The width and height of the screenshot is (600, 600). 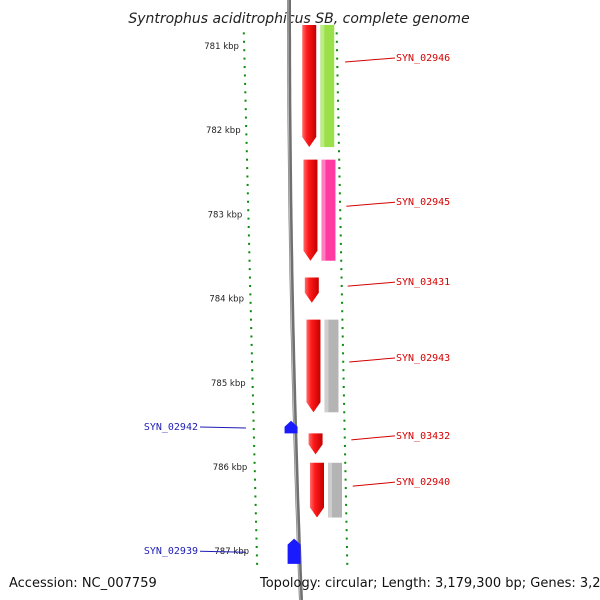 What do you see at coordinates (221, 47) in the screenshot?
I see `scale-label: 781 kbp` at bounding box center [221, 47].